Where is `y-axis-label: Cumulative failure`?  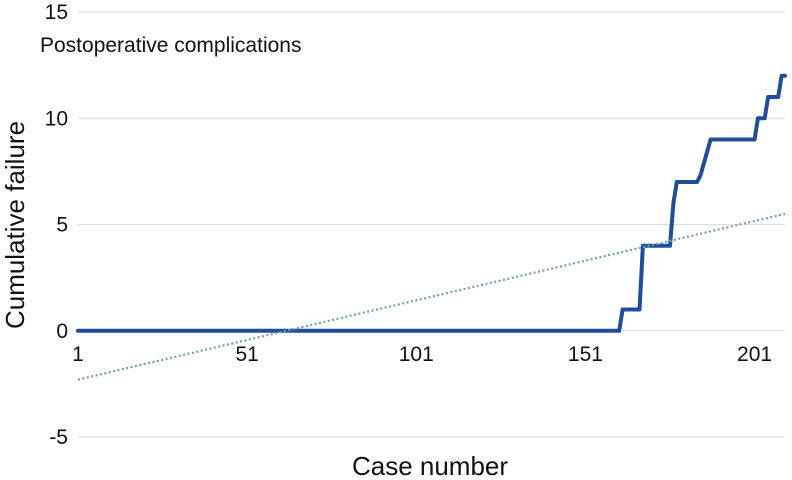 y-axis-label: Cumulative failure is located at coordinates (15, 225).